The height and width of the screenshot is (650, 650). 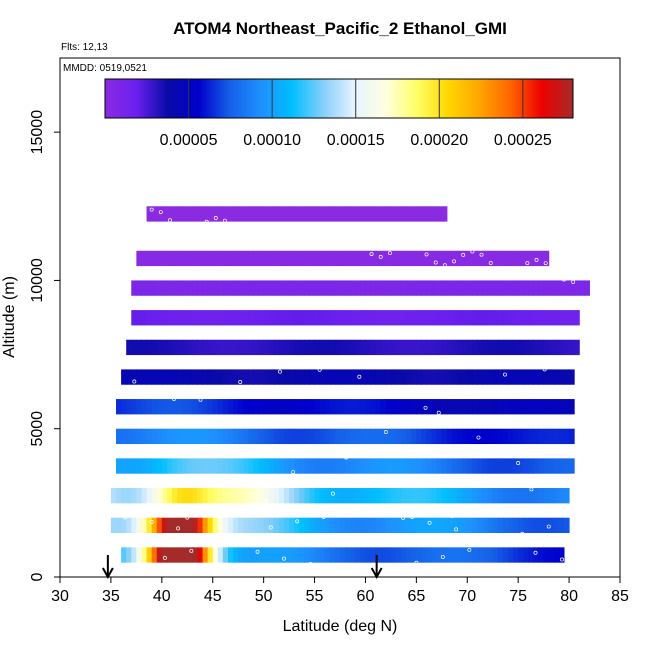 I want to click on flight-arrows, so click(x=242, y=567).